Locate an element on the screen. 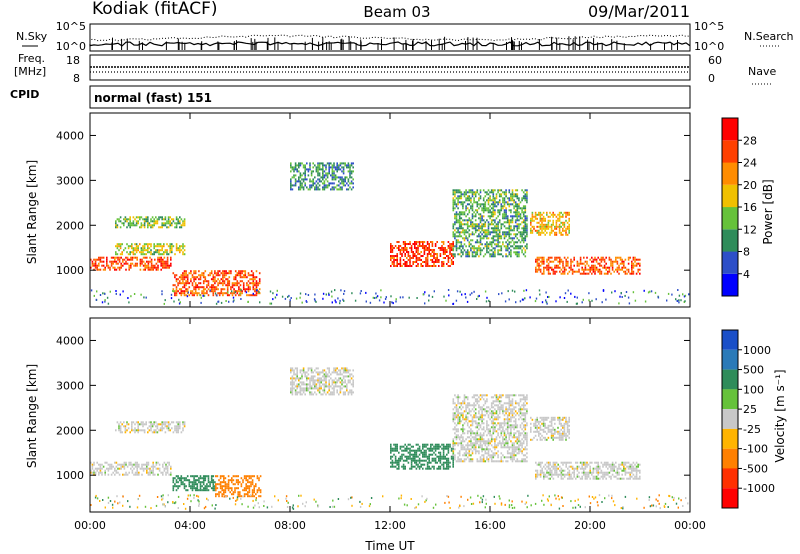 This screenshot has height=554, width=800. noise-left-tick-bottom: 10^0 is located at coordinates (71, 46).